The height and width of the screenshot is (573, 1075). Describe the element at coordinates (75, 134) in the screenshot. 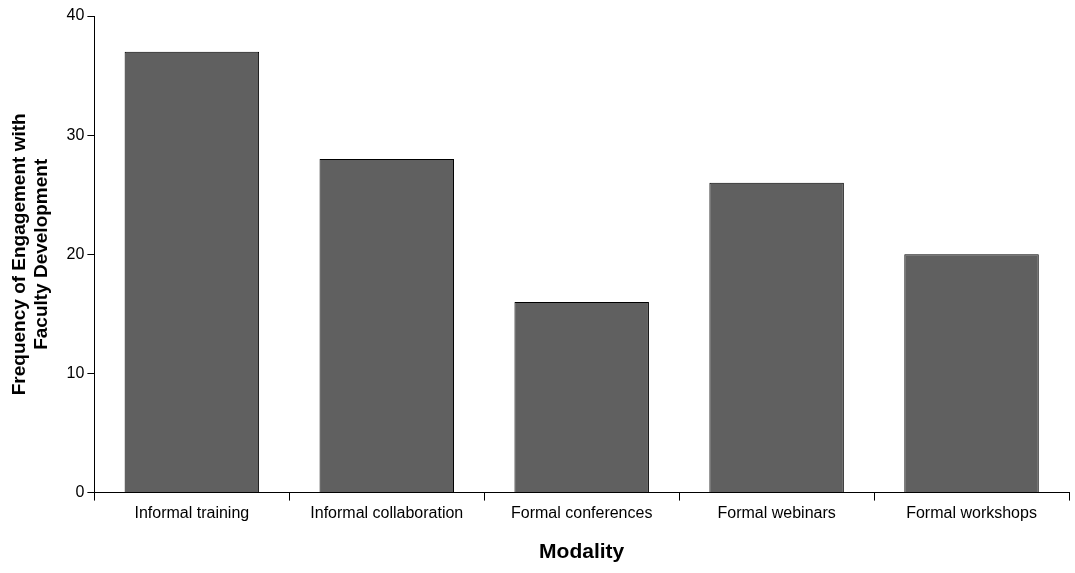

I see `y-tick-label: 30` at that location.